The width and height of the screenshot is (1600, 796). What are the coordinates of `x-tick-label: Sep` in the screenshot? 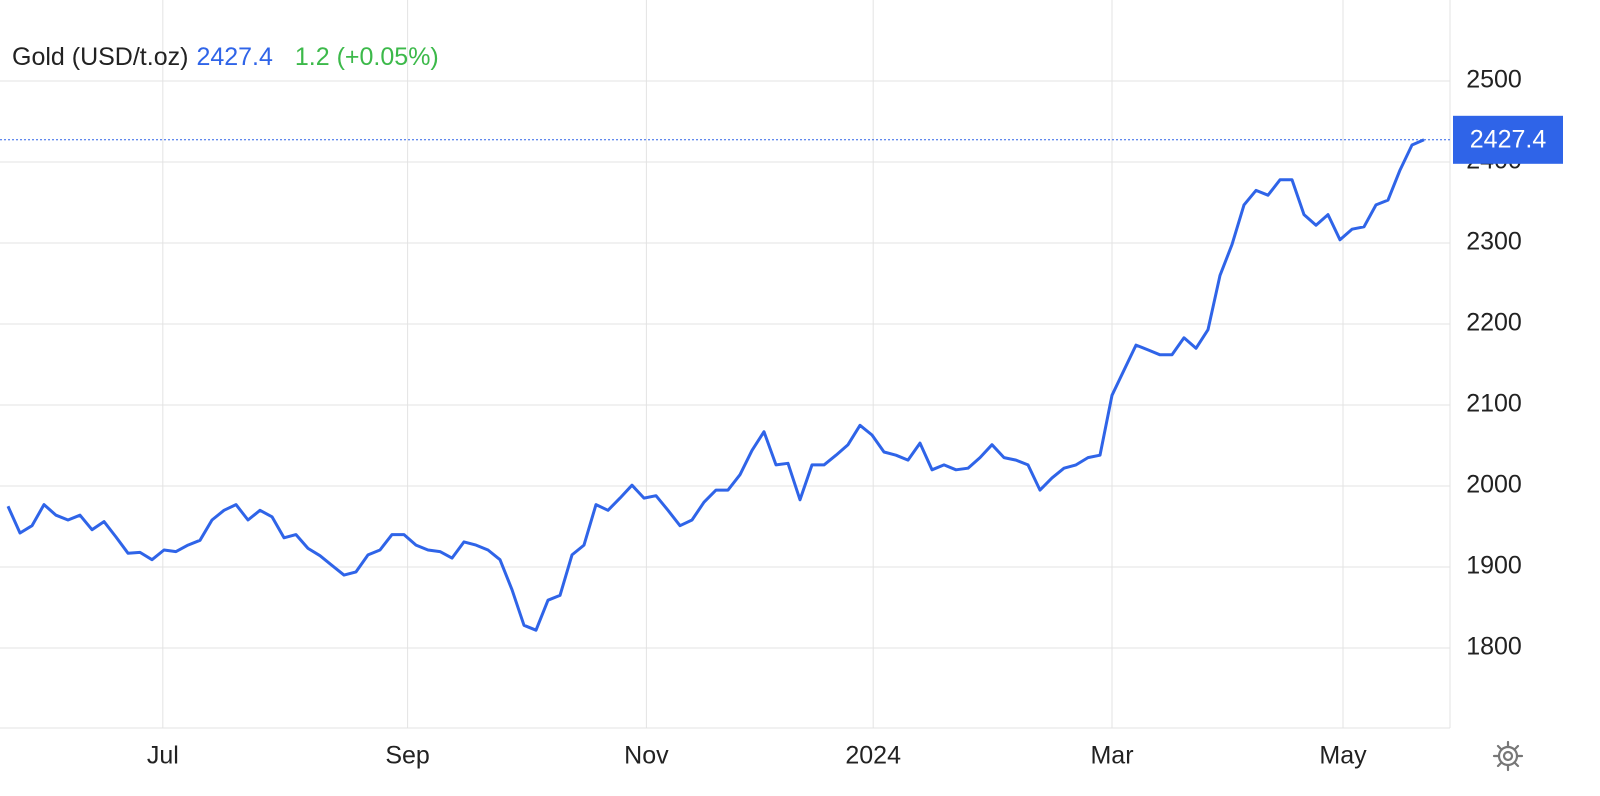 It's located at (407, 756).